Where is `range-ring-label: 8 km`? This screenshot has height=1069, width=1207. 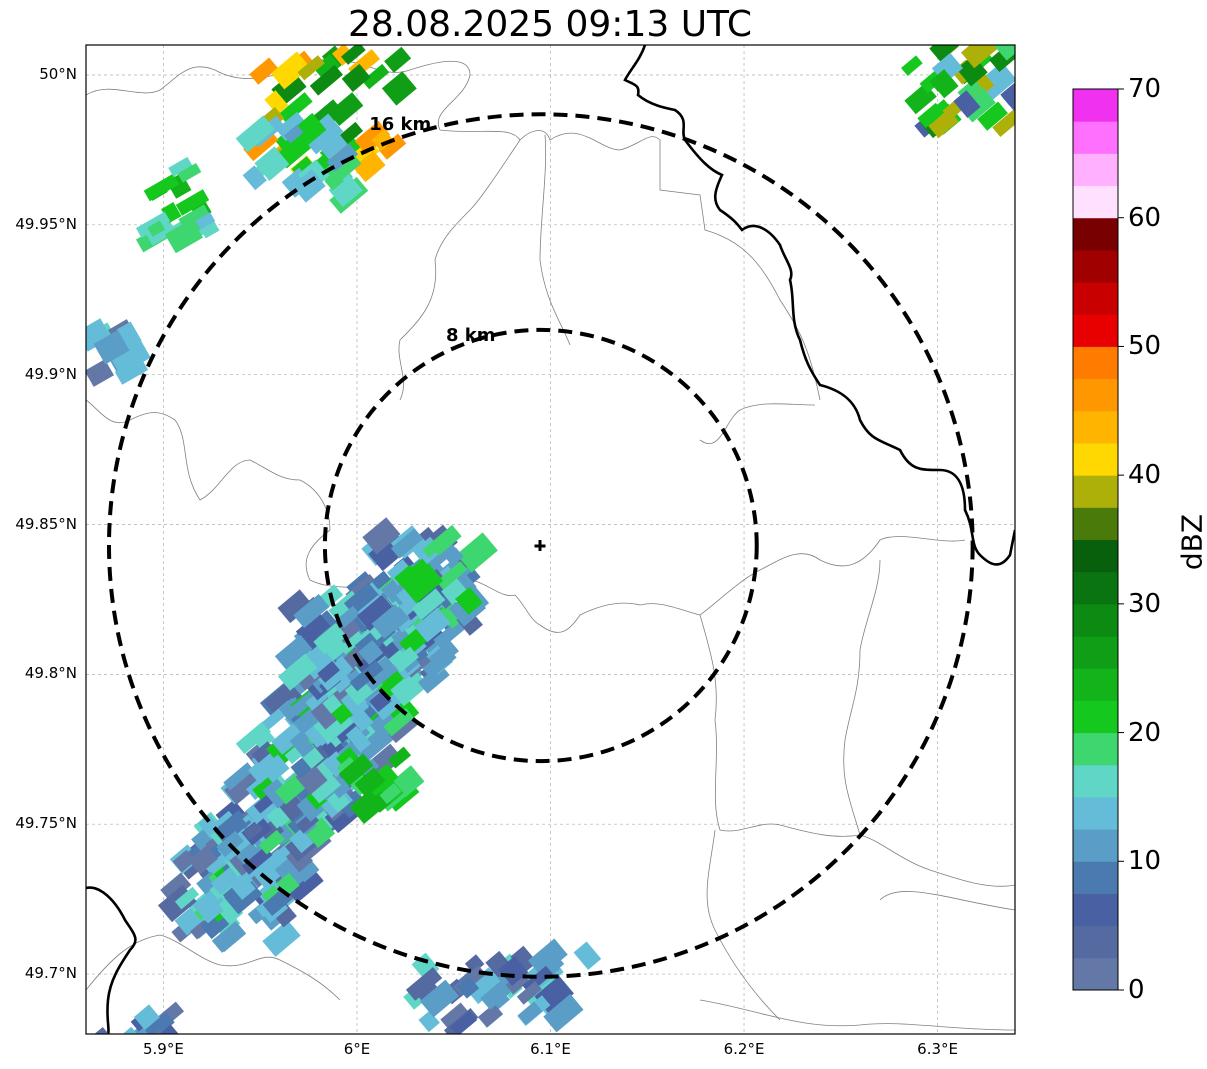 range-ring-label: 8 km is located at coordinates (471, 335).